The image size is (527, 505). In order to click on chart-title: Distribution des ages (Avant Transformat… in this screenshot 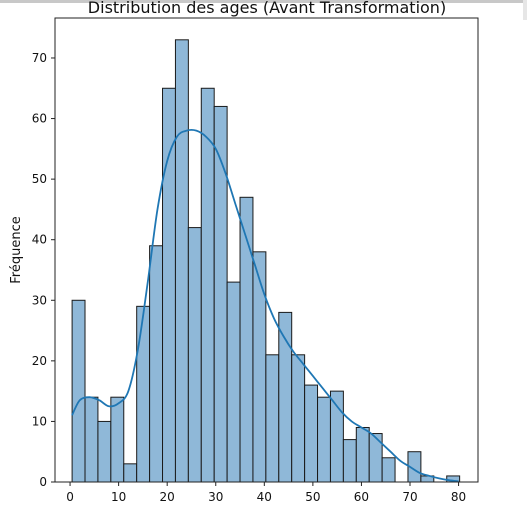, I will do `click(267, 8)`.